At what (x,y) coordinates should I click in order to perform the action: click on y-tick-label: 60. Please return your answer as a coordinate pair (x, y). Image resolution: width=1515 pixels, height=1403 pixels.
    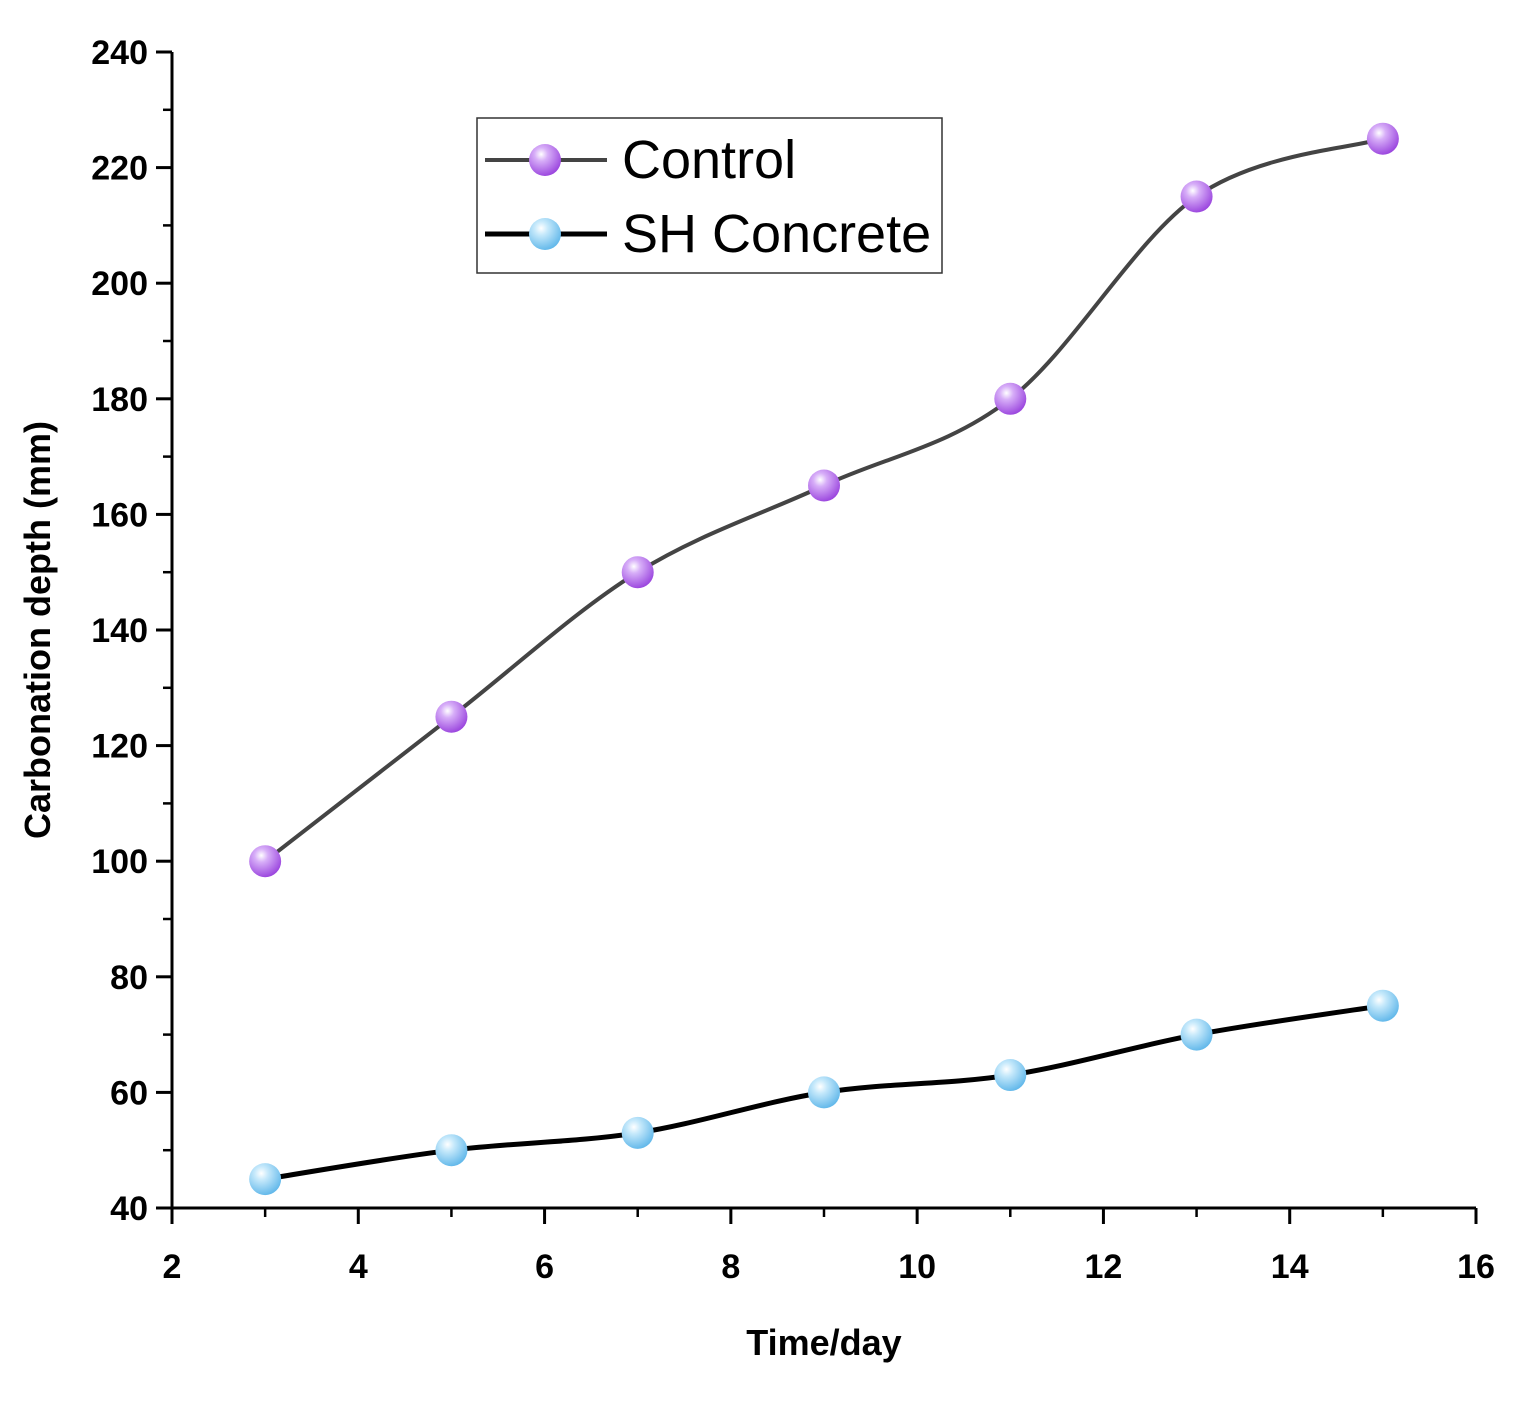
    Looking at the image, I should click on (129, 1093).